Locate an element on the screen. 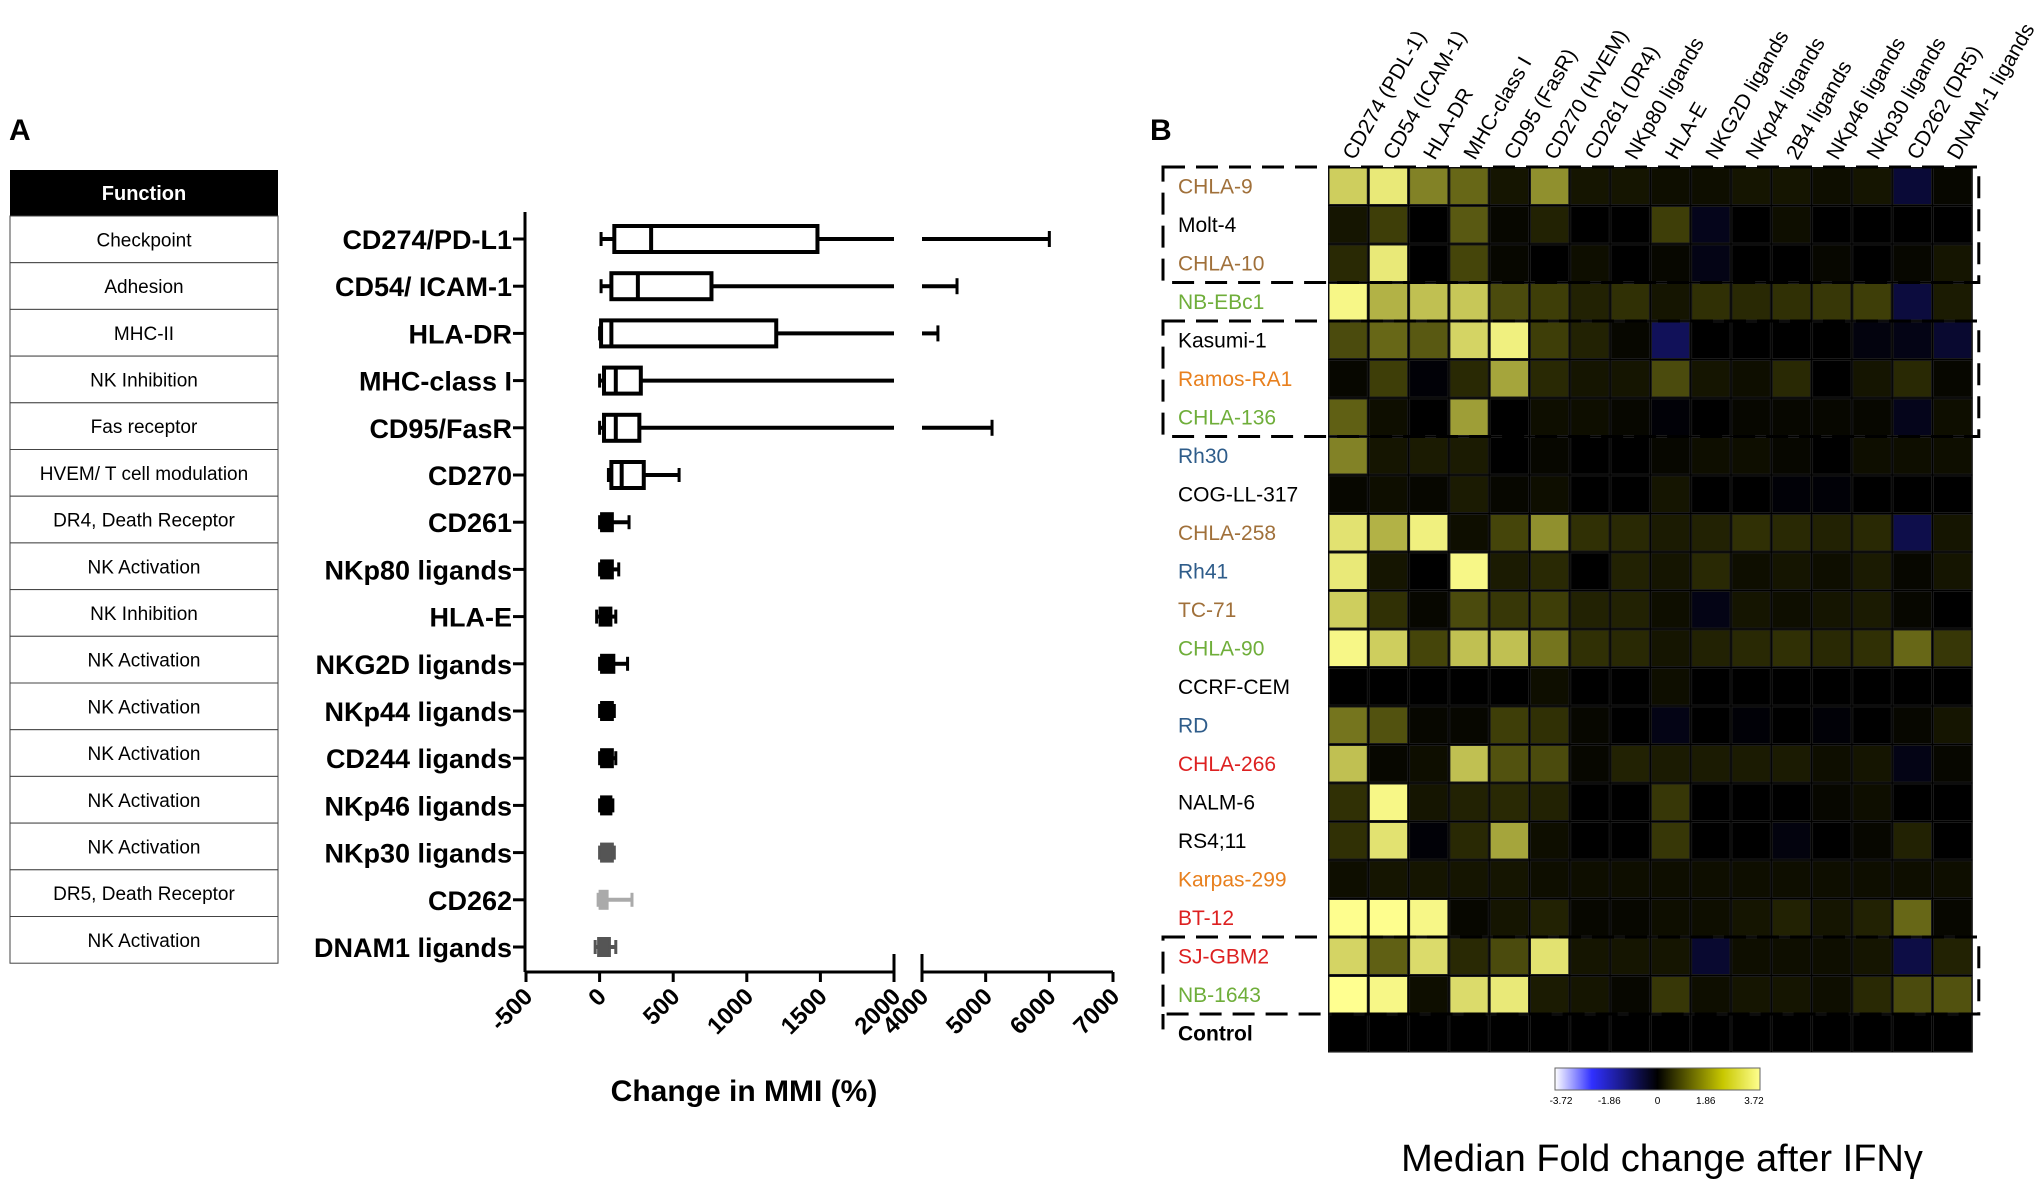 This screenshot has width=2044, height=1189. row-label: Rh30 is located at coordinates (1203, 456).